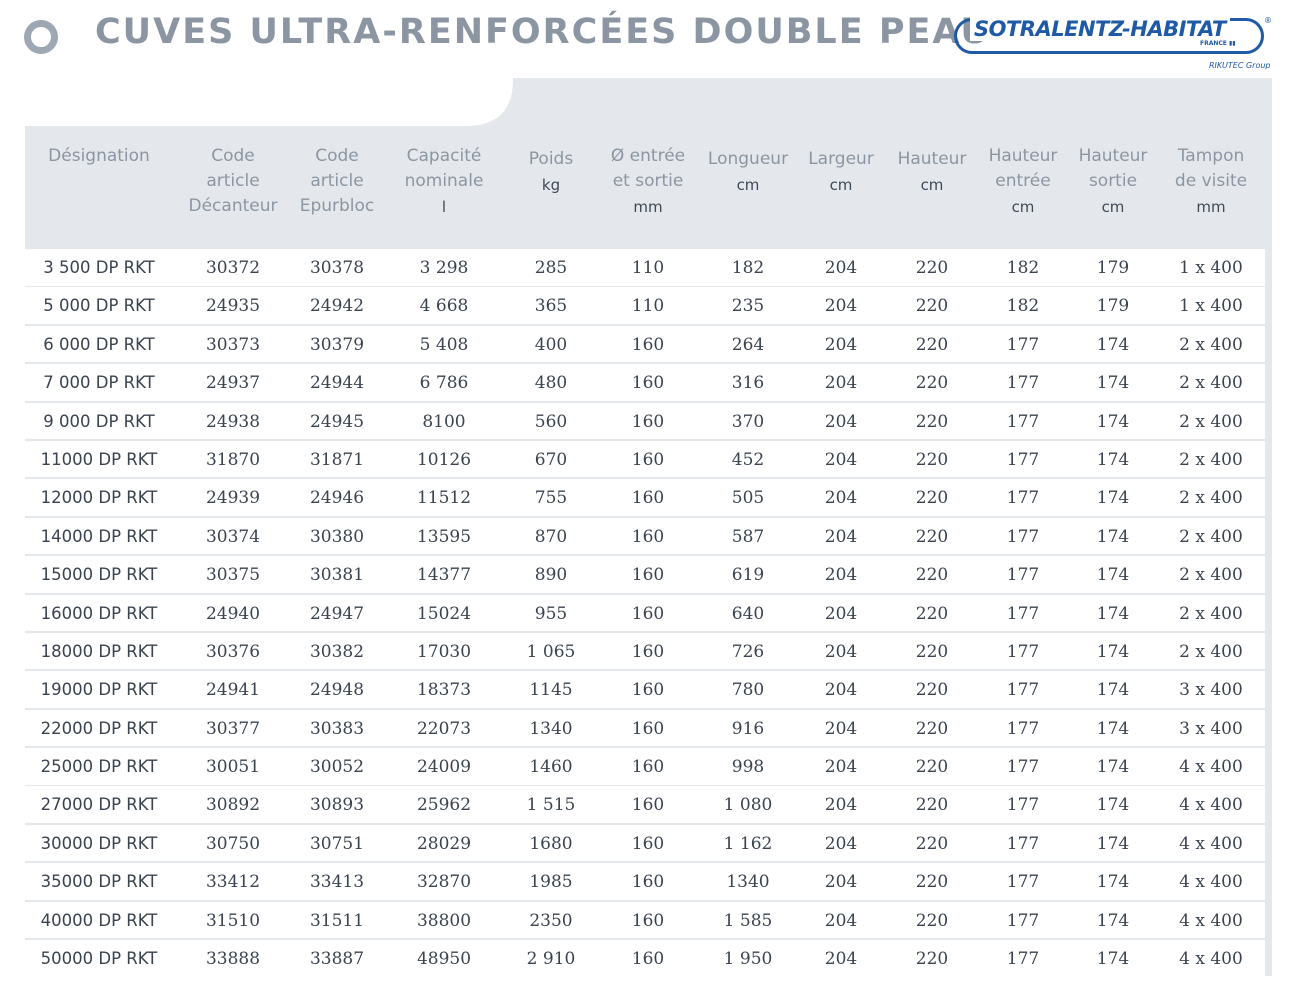 The height and width of the screenshot is (1000, 1297). I want to click on column-header: Code article Epurbloc, so click(337, 181).